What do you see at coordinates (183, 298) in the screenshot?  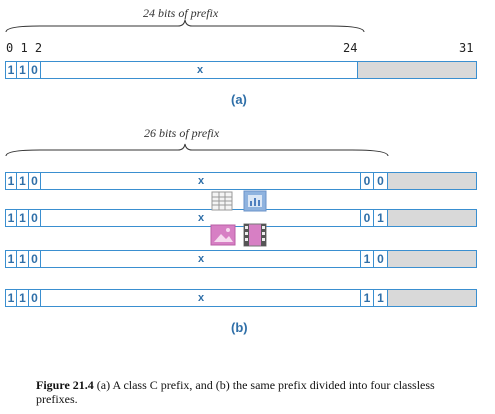 I see `address-row-b-4: 1 1 0 x` at bounding box center [183, 298].